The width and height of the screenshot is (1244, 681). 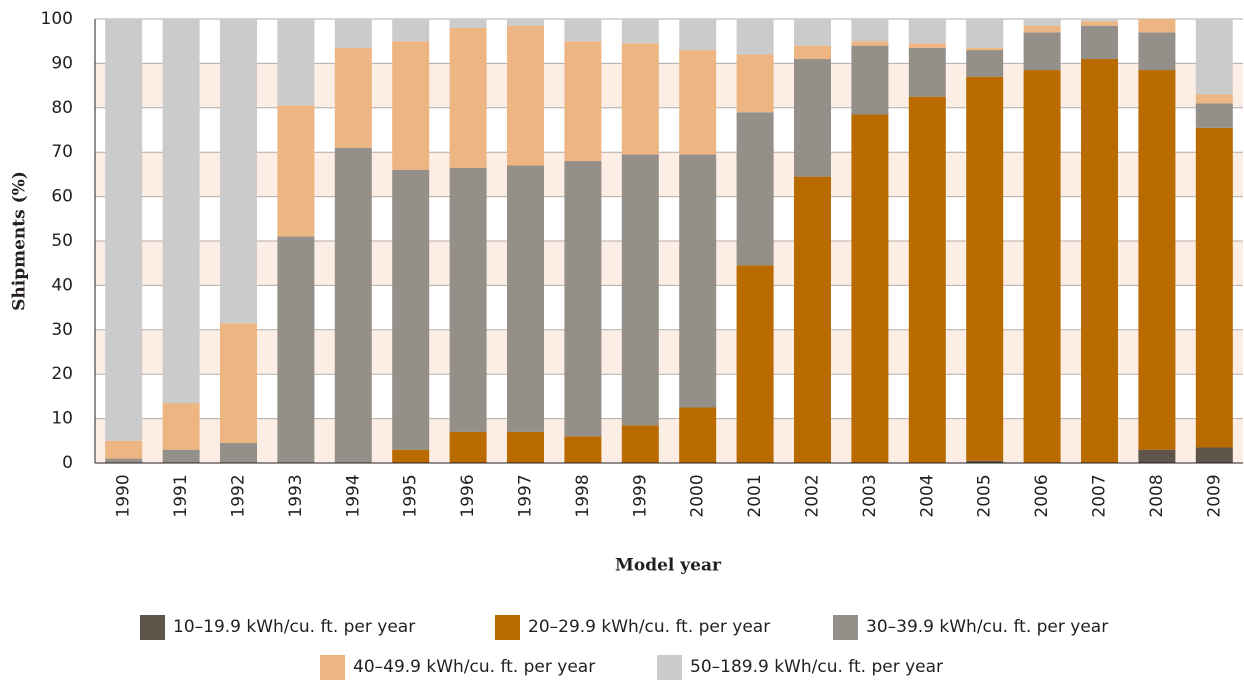 I want to click on y-axis-title: Shipments (%), so click(x=20, y=241).